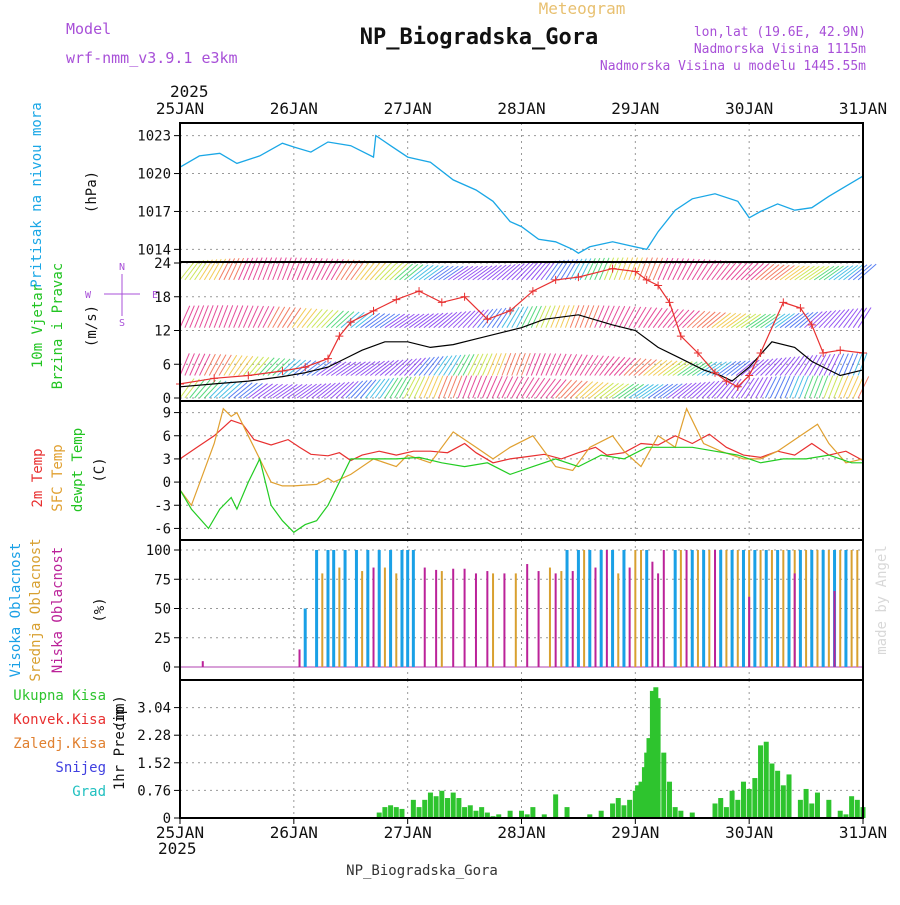  I want to click on cloud-ylabel-2: Srednja Oblacnost, so click(36, 609).